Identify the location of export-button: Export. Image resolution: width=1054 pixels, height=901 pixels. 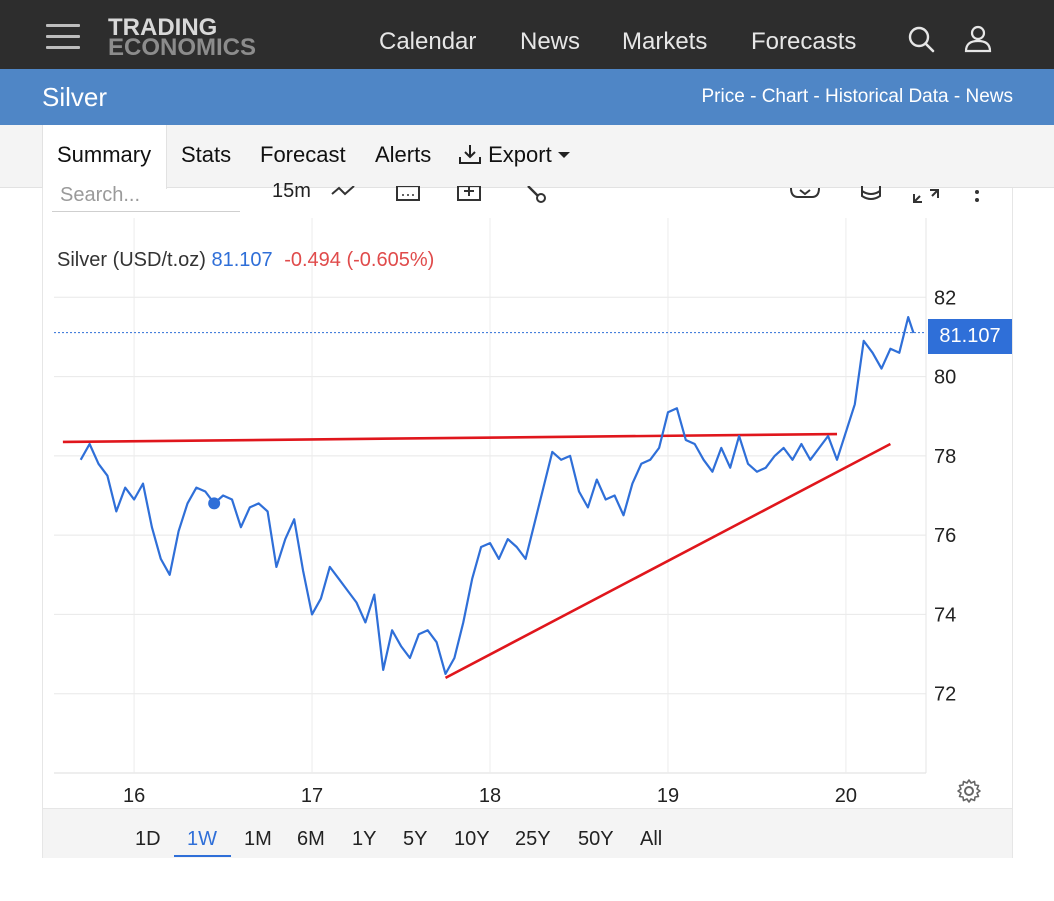
(514, 155).